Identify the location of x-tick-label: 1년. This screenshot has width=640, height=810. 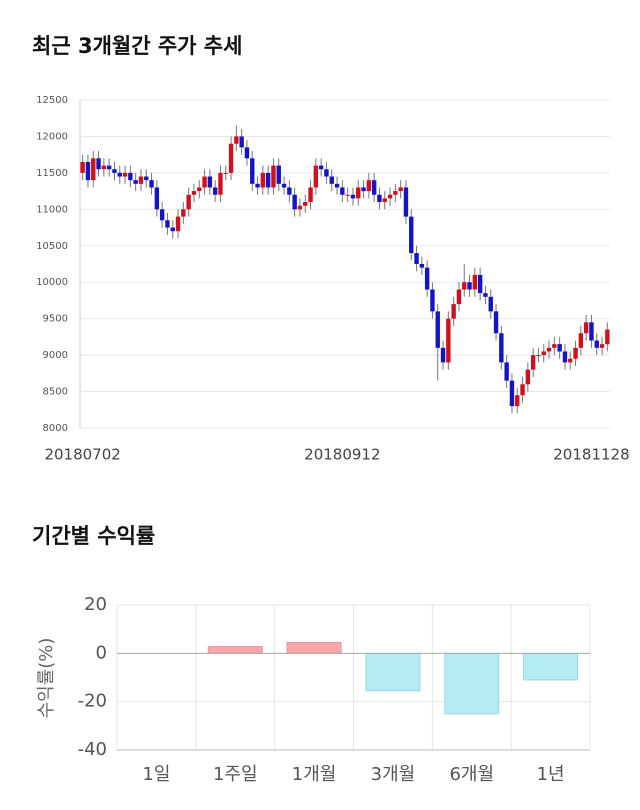
(551, 774).